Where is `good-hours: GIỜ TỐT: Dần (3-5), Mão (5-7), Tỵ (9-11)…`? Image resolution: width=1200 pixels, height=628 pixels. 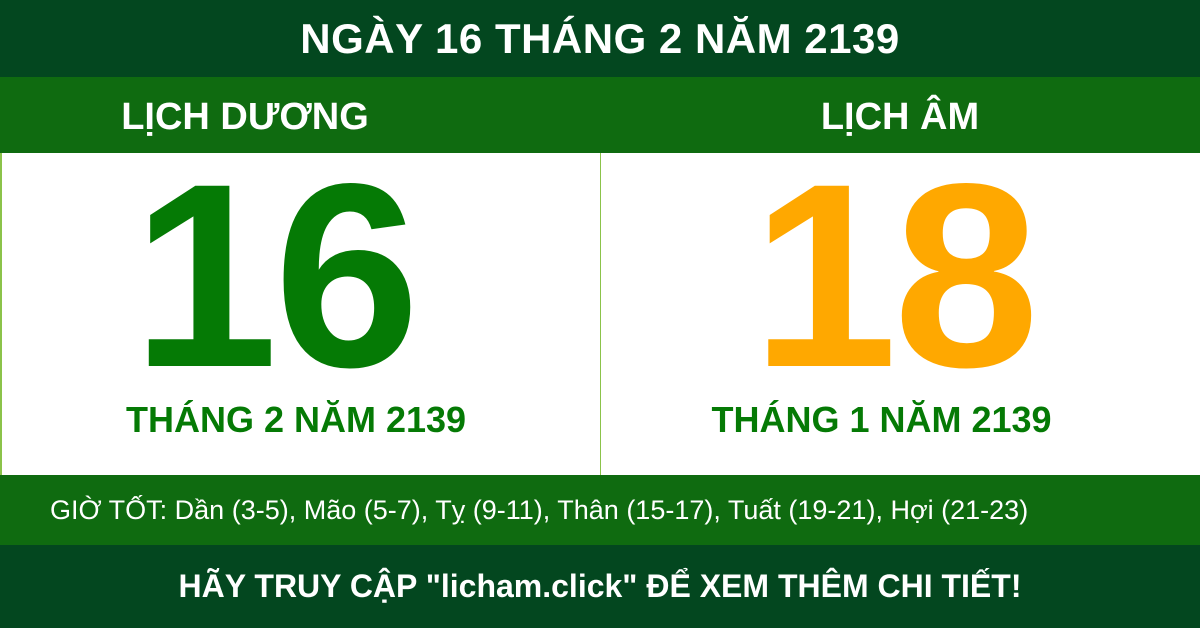
good-hours: GIỜ TỐT: Dần (3-5), Mão (5-7), Tỵ (9-11)… is located at coordinates (600, 510).